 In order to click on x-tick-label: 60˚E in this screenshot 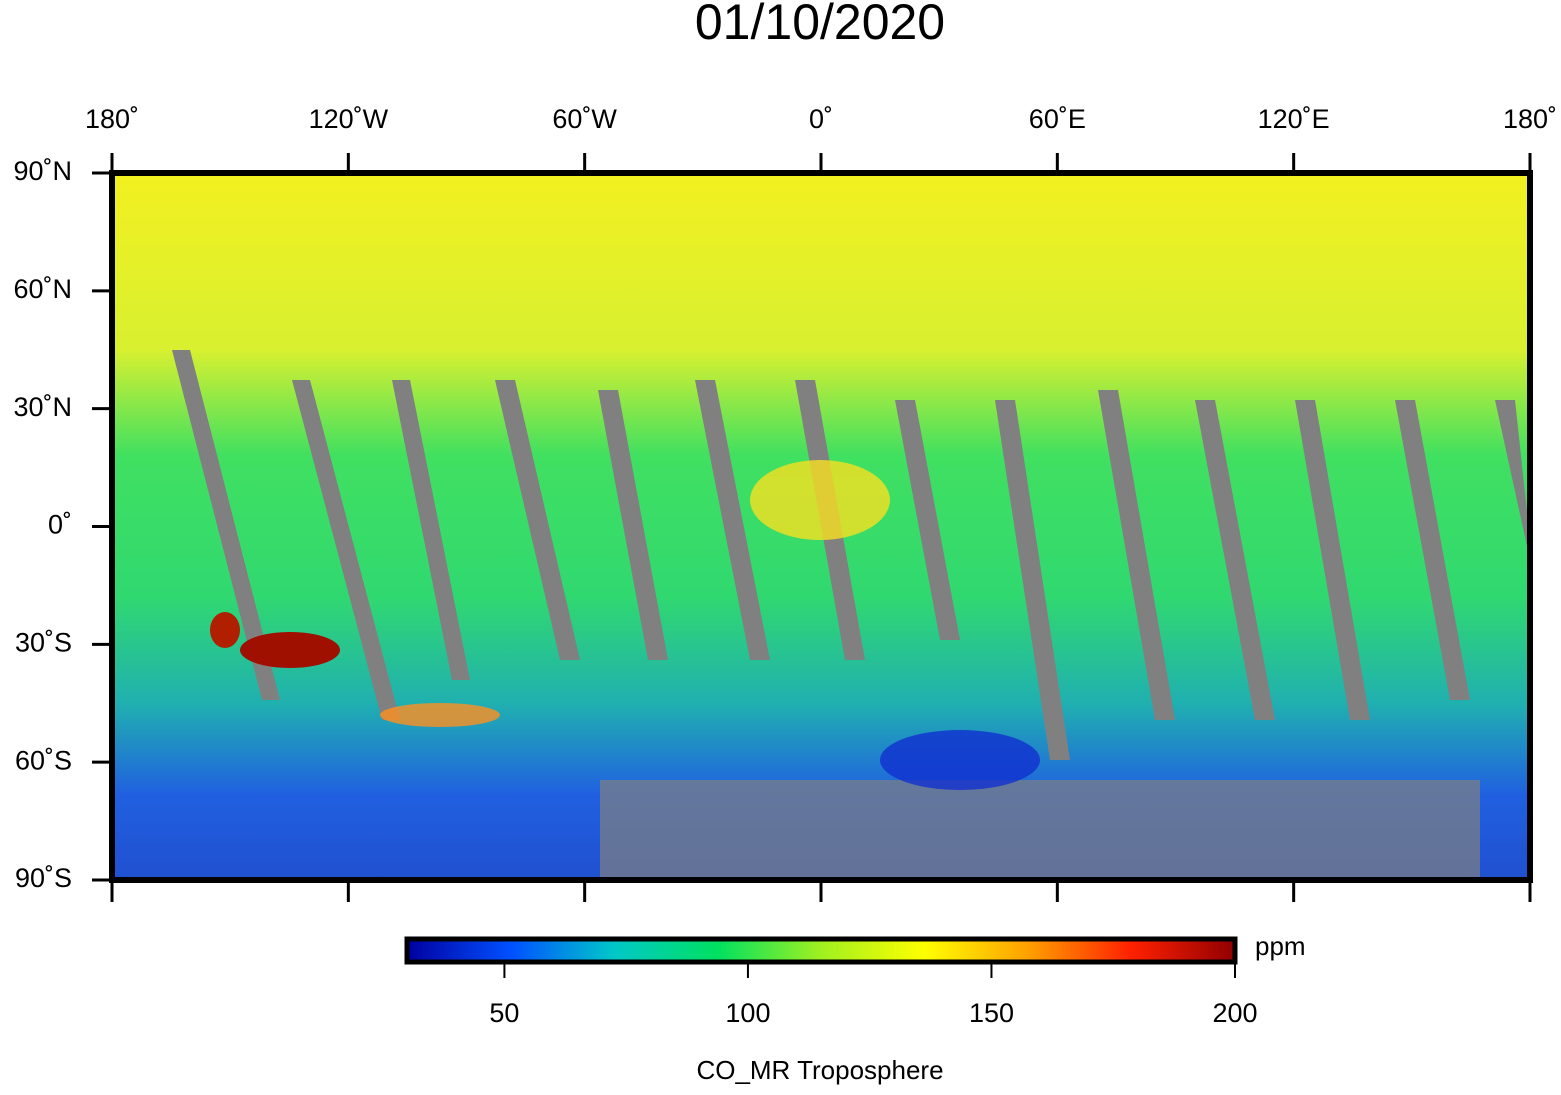, I will do `click(1057, 119)`.